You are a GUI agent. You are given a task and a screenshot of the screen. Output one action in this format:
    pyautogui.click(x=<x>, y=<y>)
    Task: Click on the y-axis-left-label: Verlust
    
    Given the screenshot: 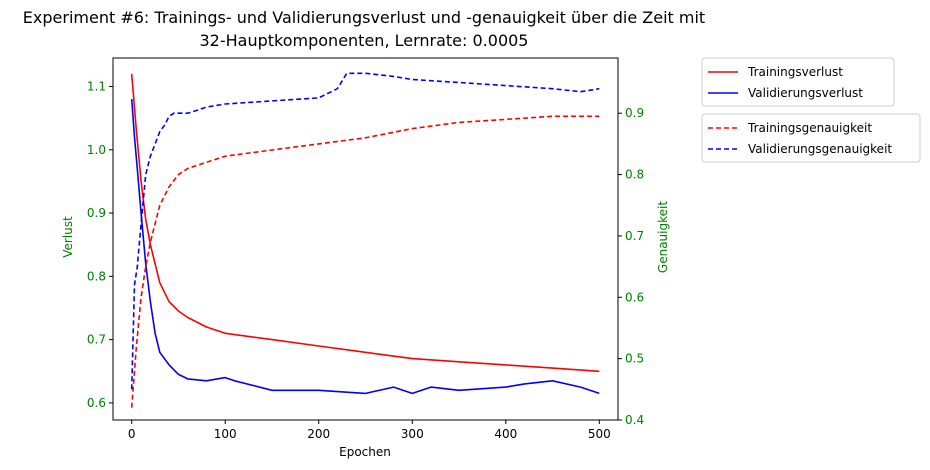 What is the action you would take?
    pyautogui.click(x=68, y=237)
    